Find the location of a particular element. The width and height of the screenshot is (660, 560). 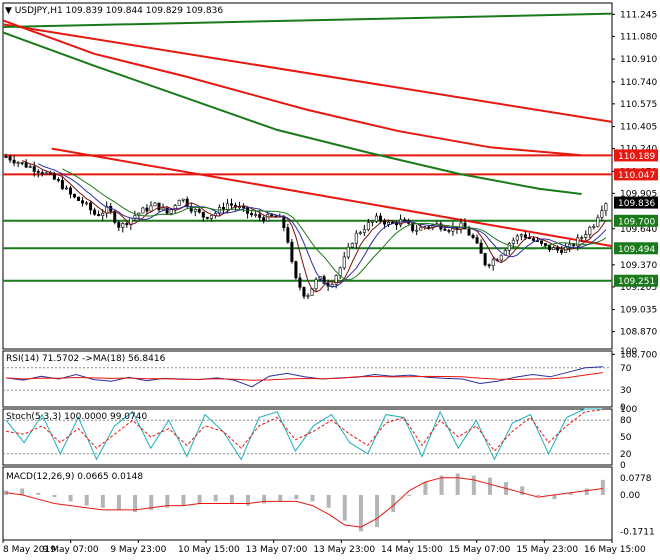

price-axis-label: 109.370 is located at coordinates (638, 266).